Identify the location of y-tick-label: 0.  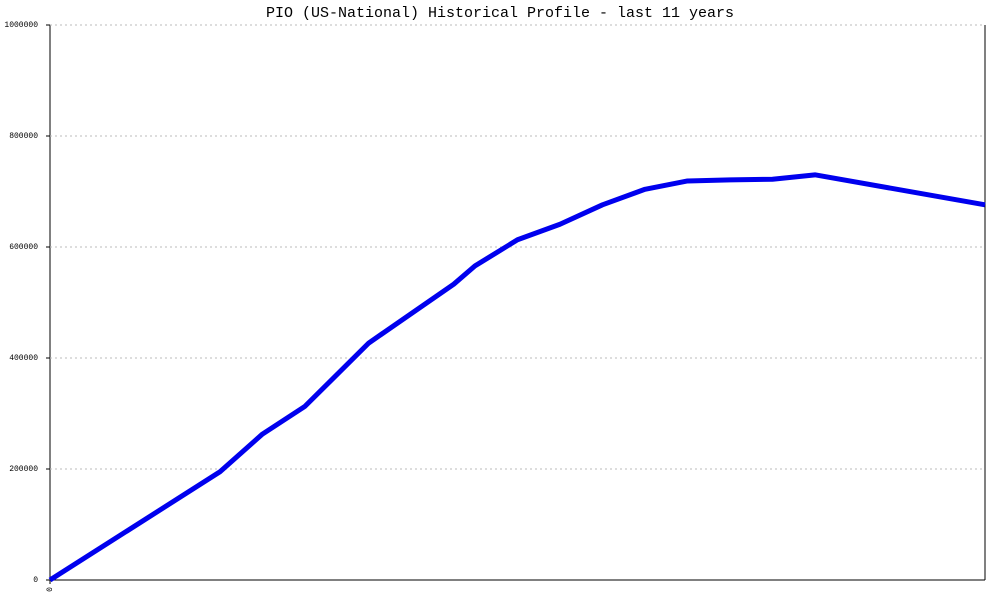
(35, 580).